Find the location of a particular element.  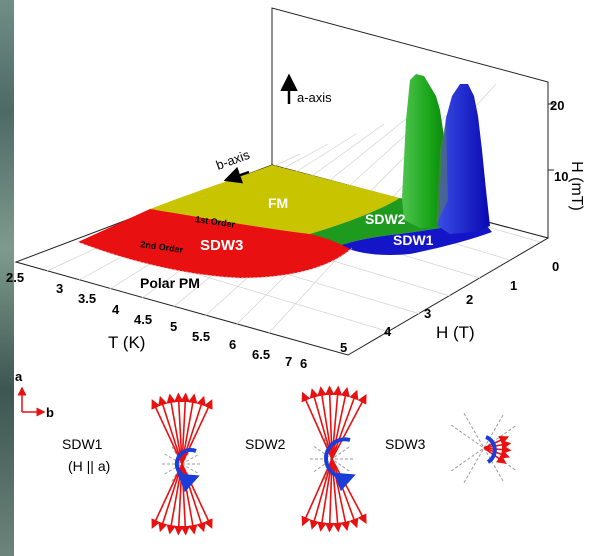

sdw1-condition: (H || a) is located at coordinates (89, 466).